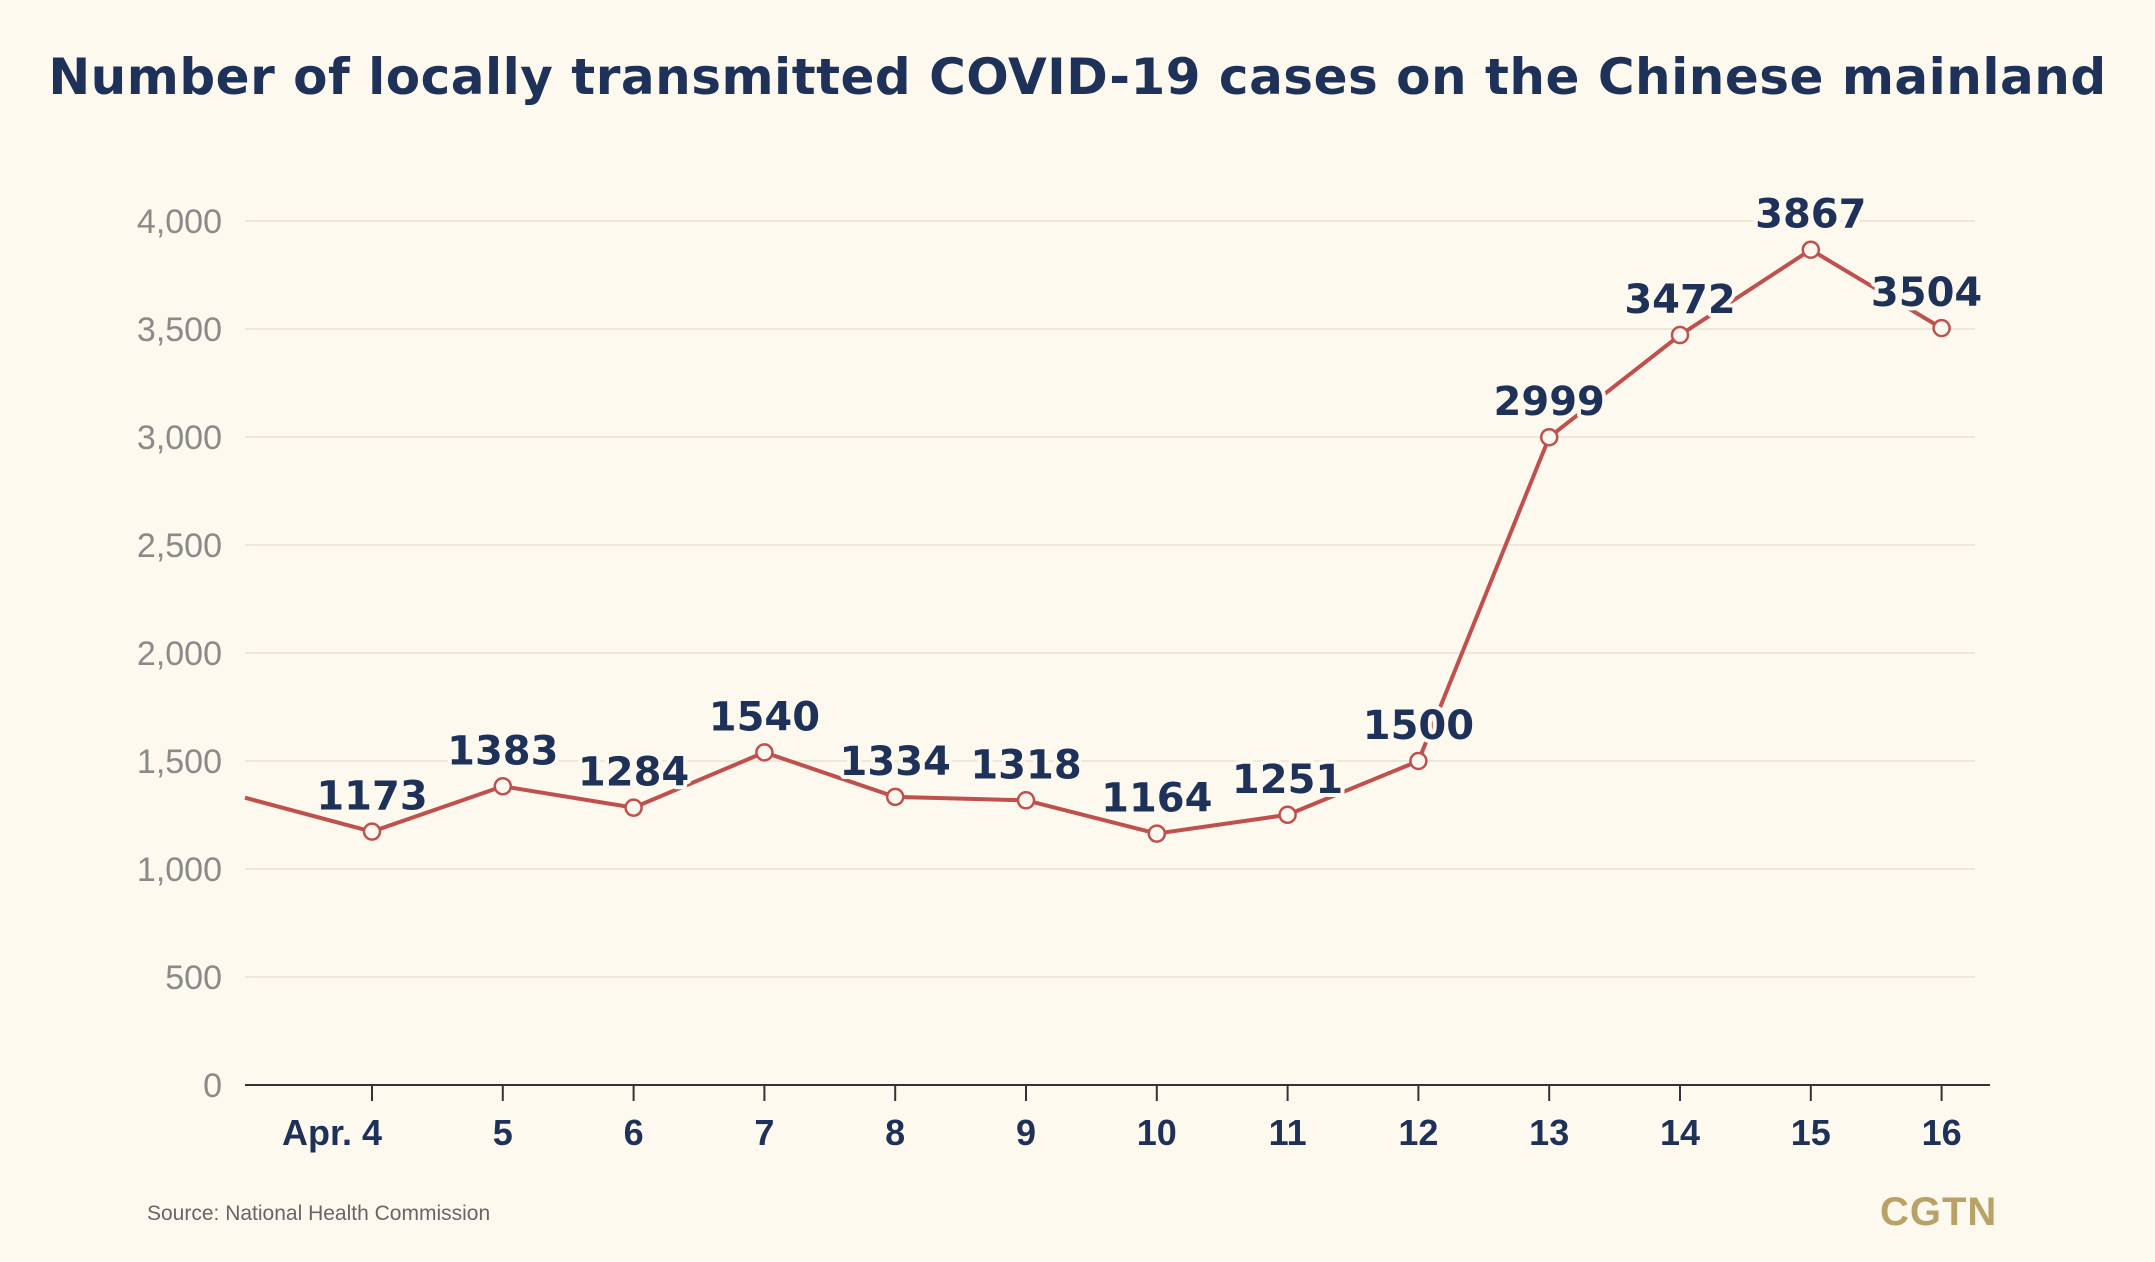 The image size is (2155, 1262). What do you see at coordinates (1939, 1212) in the screenshot?
I see `brand-logo: CGTN` at bounding box center [1939, 1212].